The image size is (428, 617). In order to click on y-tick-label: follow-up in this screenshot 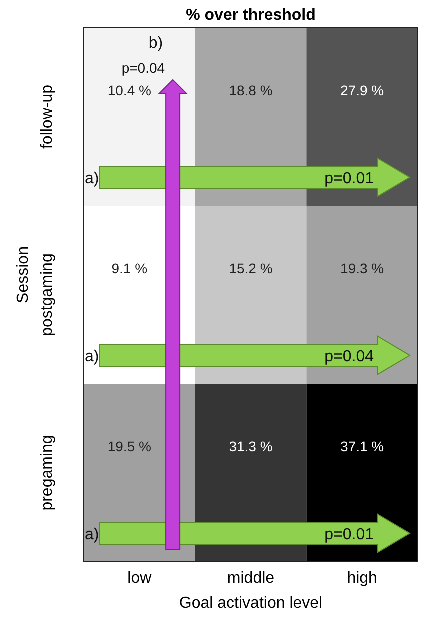, I will do `click(47, 117)`.